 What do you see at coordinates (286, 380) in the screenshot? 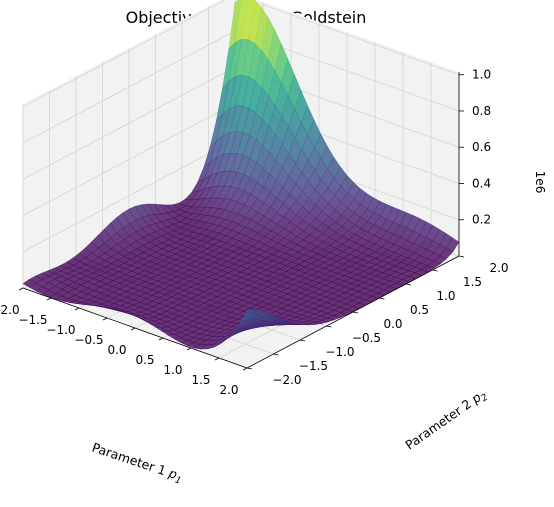
I see `y-tick-label: −2.0` at bounding box center [286, 380].